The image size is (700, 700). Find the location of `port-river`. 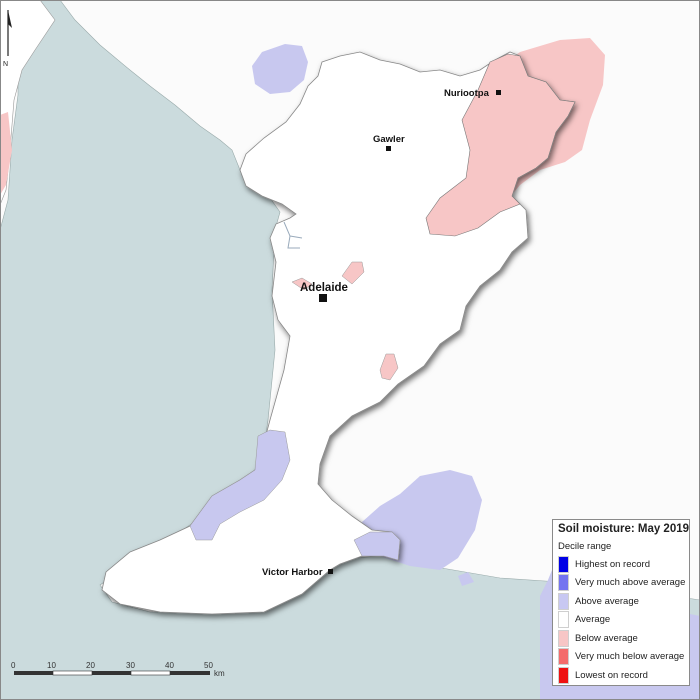

port-river is located at coordinates (293, 235).